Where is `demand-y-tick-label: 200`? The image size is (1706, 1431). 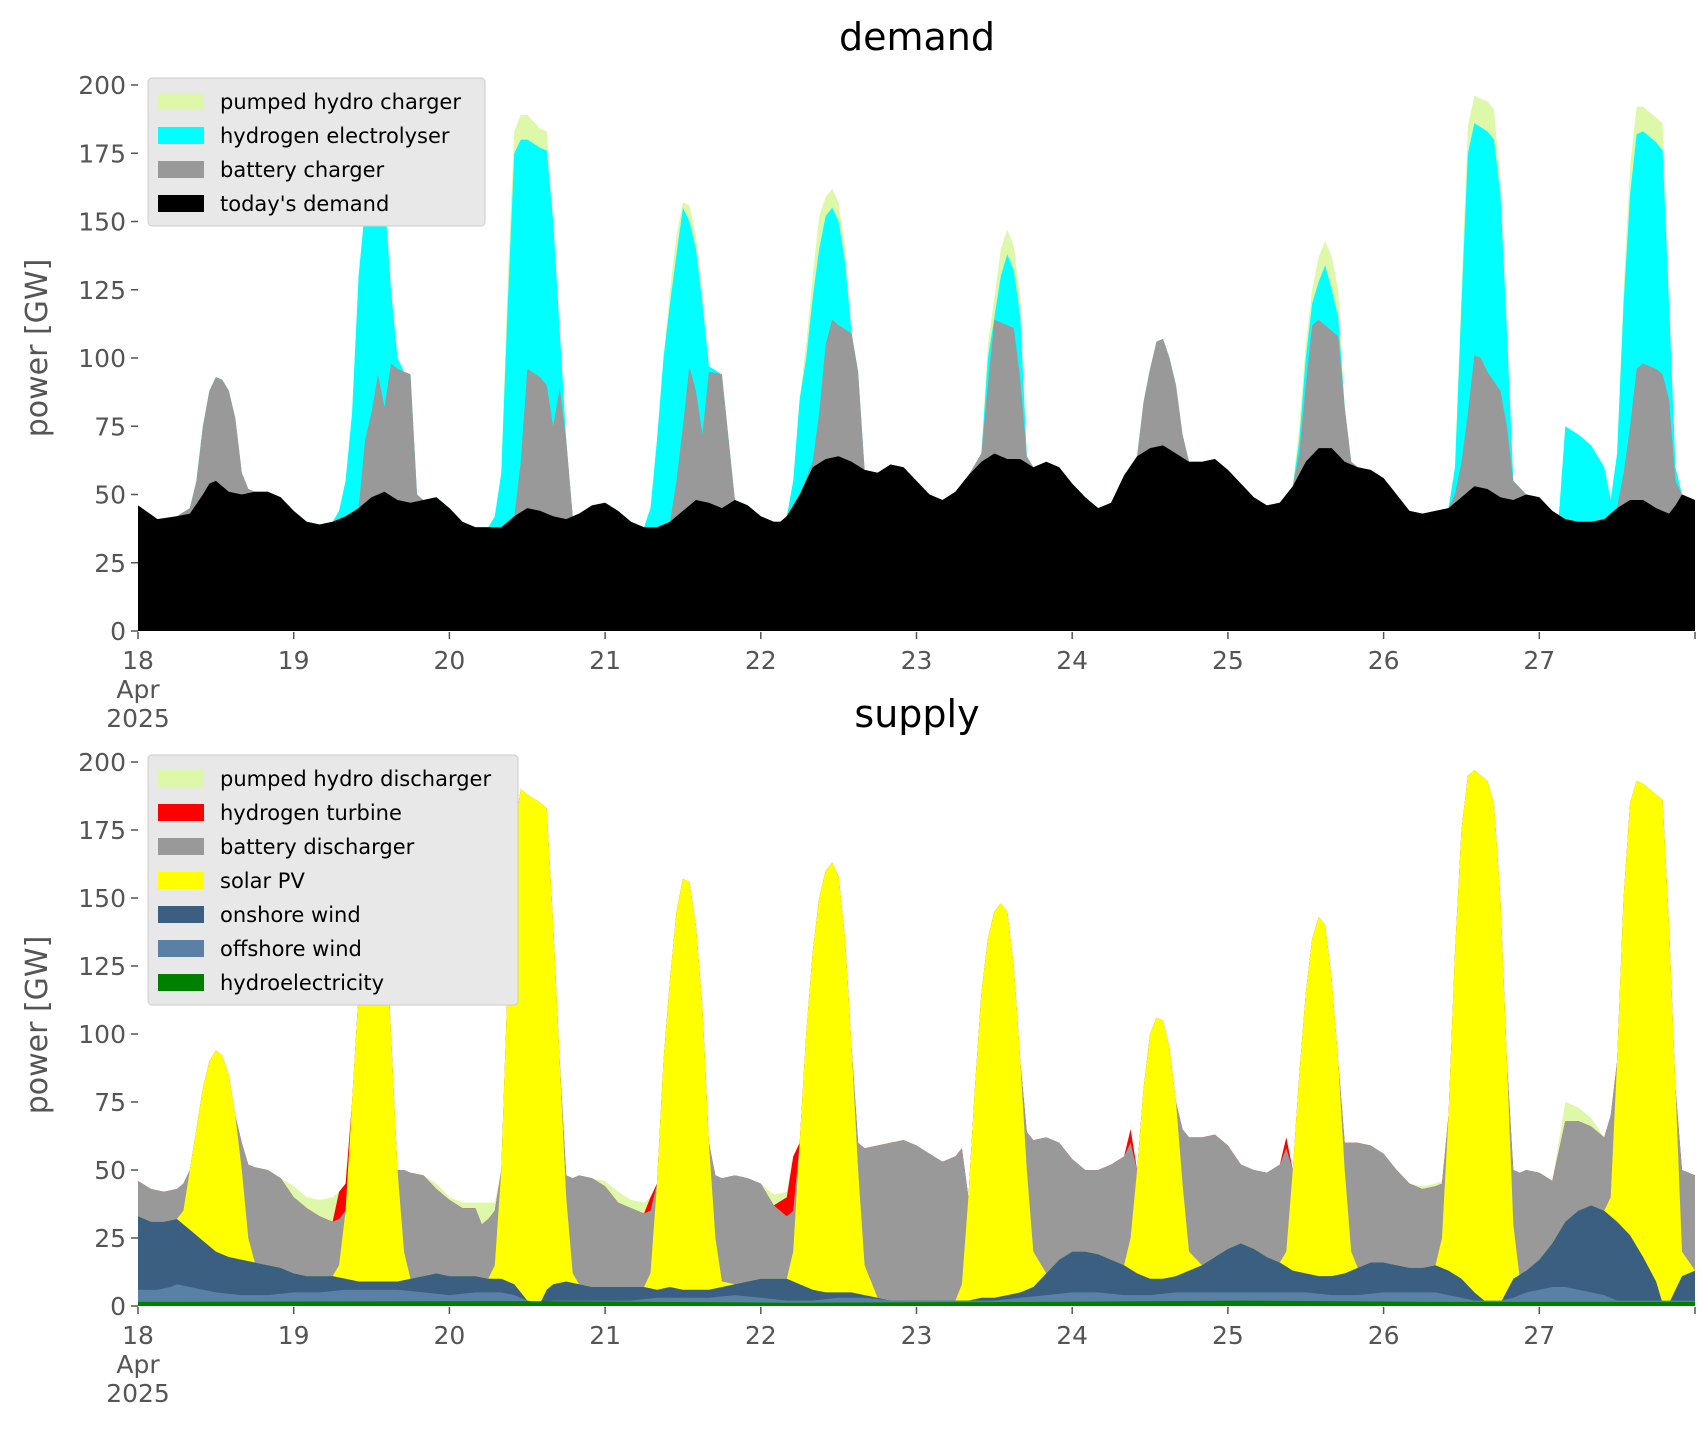 demand-y-tick-label: 200 is located at coordinates (102, 85).